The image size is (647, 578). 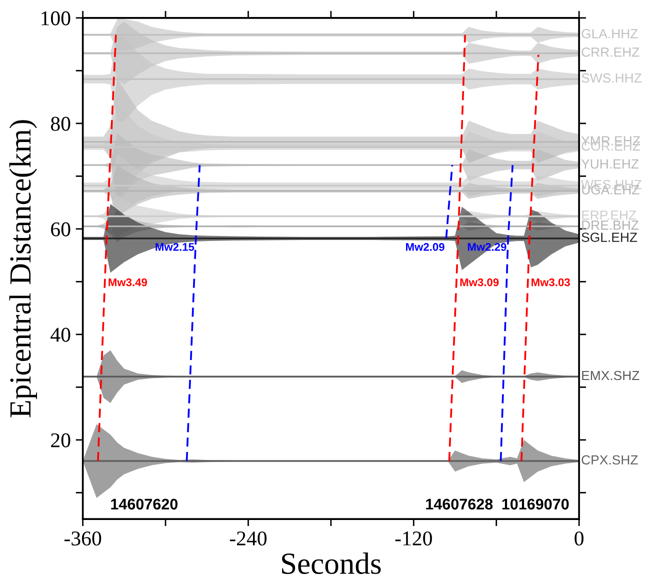 What do you see at coordinates (331, 563) in the screenshot?
I see `x-axis-title: Seconds` at bounding box center [331, 563].